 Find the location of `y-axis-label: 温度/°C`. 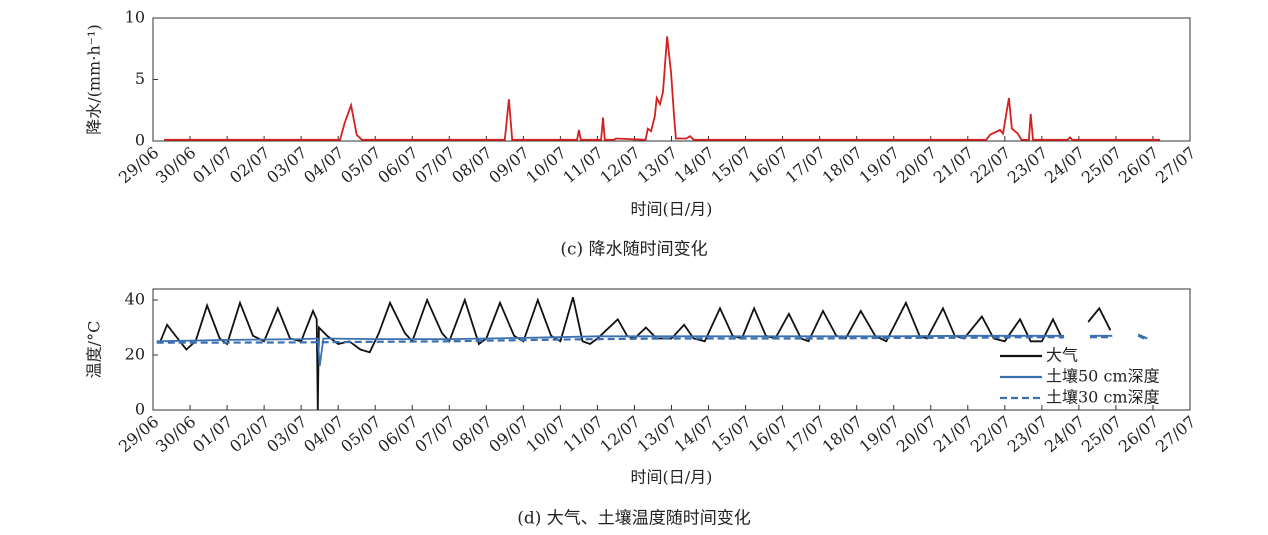

y-axis-label: 温度/°C is located at coordinates (94, 350).